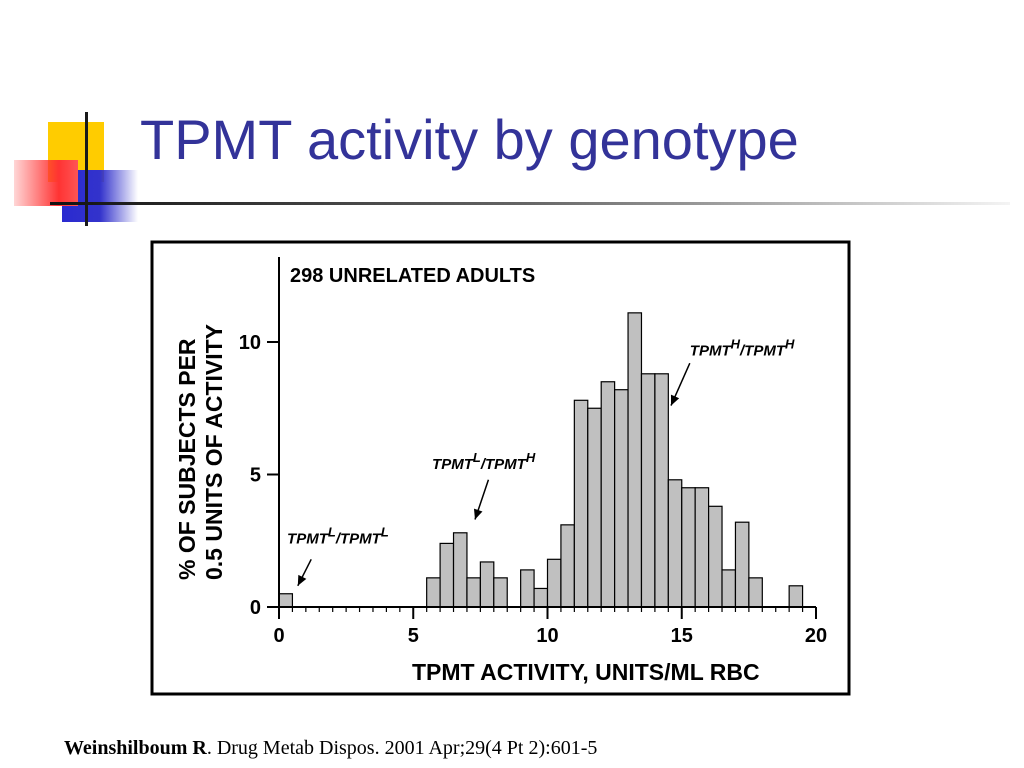 The image size is (1024, 768). Describe the element at coordinates (250, 343) in the screenshot. I see `y-tick-label-10: 10` at that location.